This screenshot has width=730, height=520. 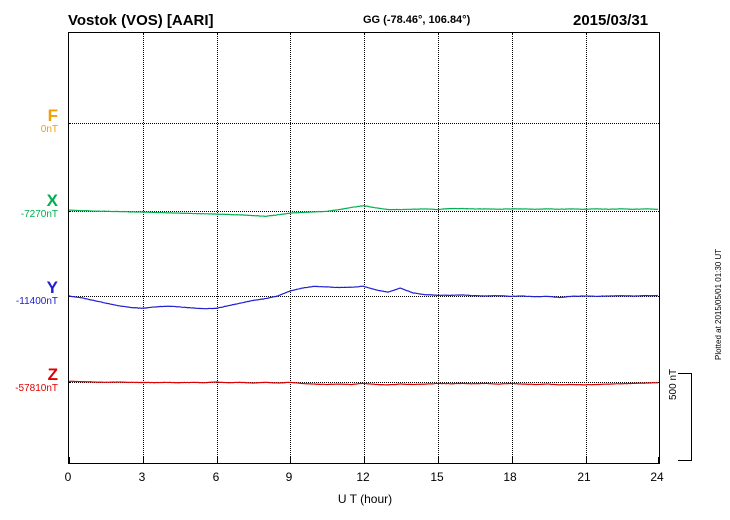 What do you see at coordinates (365, 499) in the screenshot?
I see `x-axis-label: U T (hour)` at bounding box center [365, 499].